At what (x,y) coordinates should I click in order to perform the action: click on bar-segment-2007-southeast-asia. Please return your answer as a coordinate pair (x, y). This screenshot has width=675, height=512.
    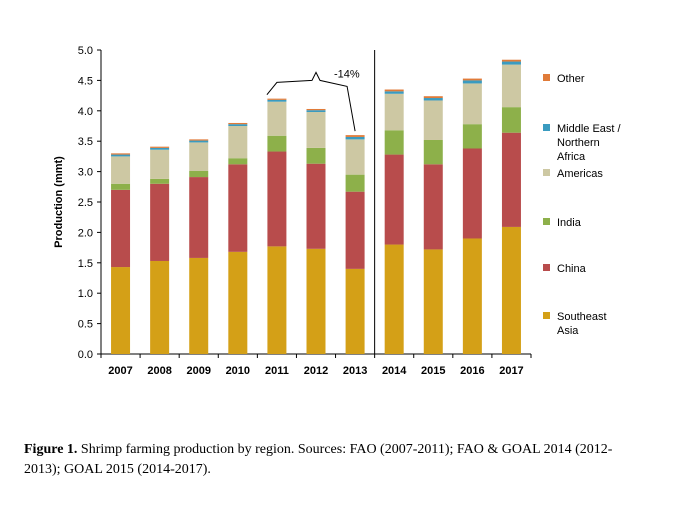
    Looking at the image, I should click on (121, 310).